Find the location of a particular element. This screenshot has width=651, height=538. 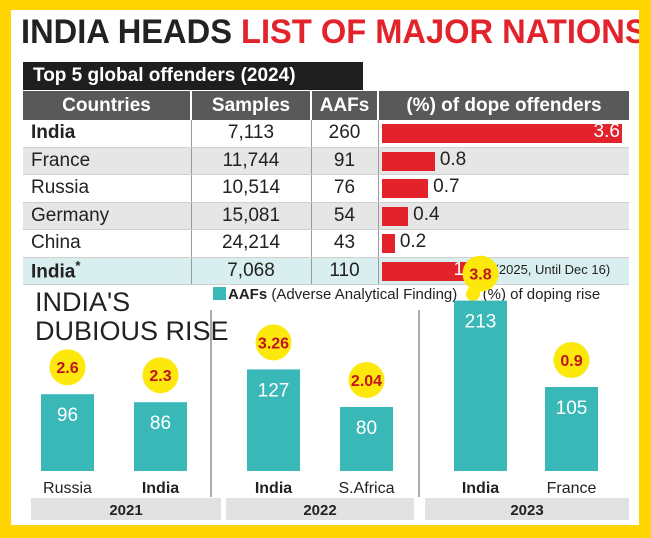

column-header: Countries is located at coordinates (107, 105).